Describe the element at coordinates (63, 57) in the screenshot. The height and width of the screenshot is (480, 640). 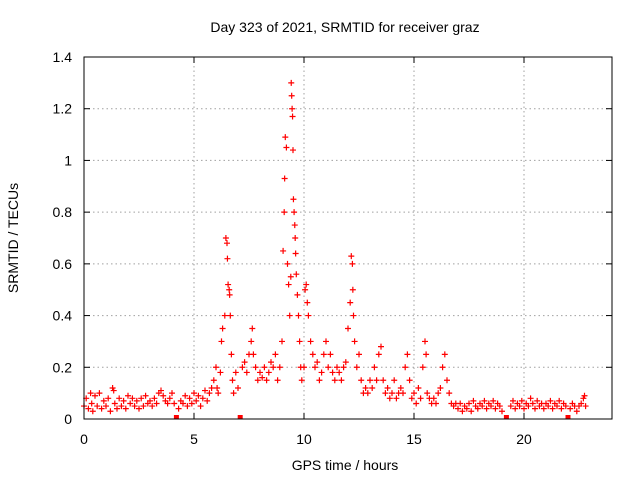
I see `y-tick-label: 1.4` at that location.